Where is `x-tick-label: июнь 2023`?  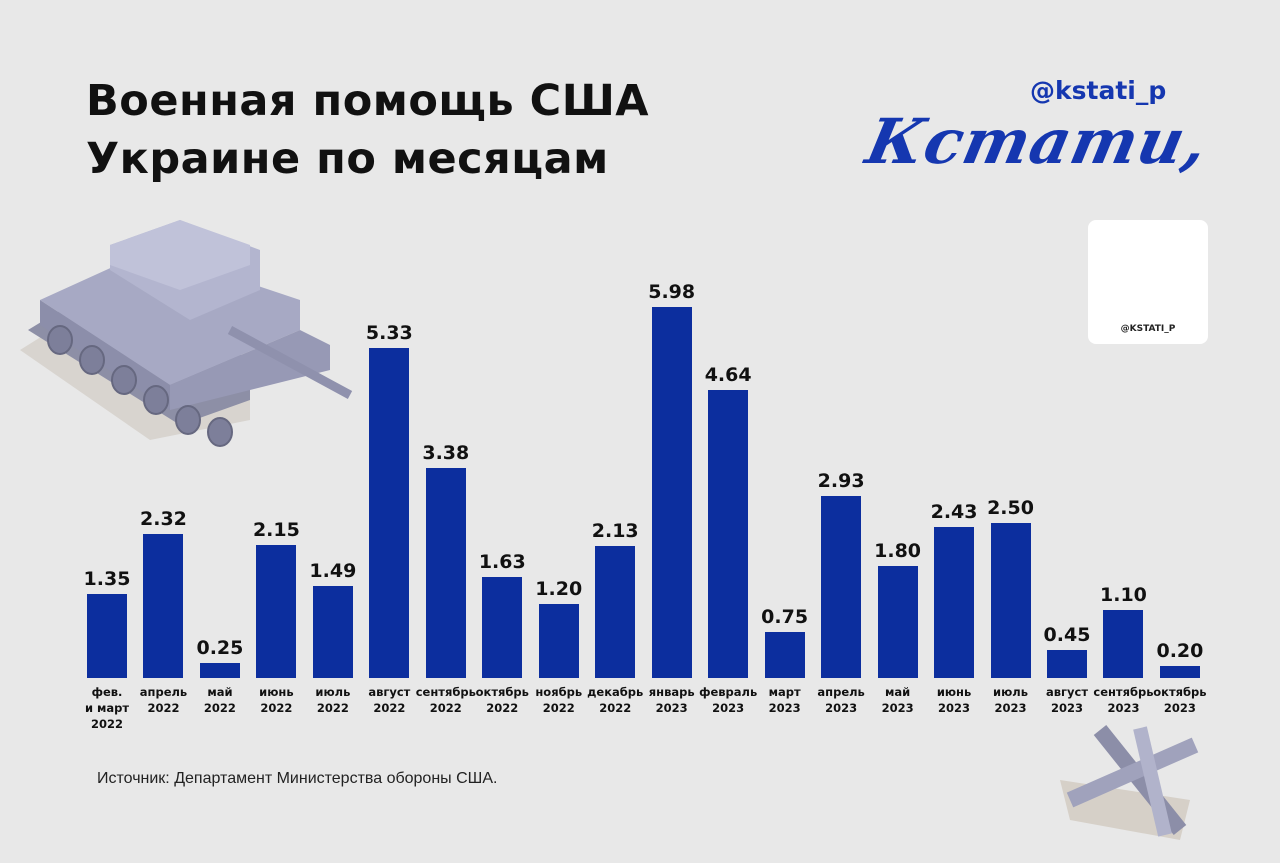
x-tick-label: июнь 2023 is located at coordinates (954, 700).